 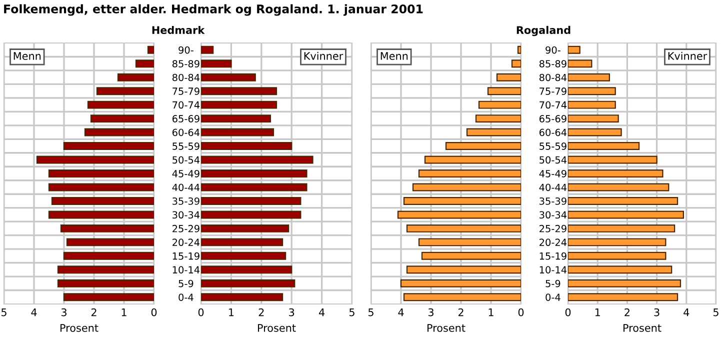 What do you see at coordinates (543, 31) in the screenshot?
I see `text: Rogaland` at bounding box center [543, 31].